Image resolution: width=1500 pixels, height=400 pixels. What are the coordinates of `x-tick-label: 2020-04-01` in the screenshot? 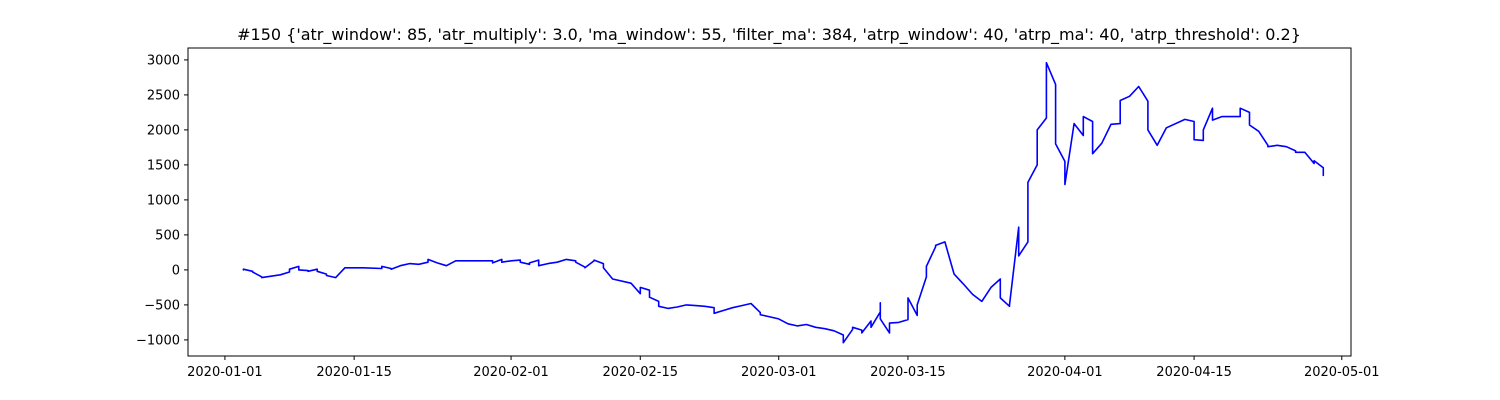 It's located at (1065, 372).